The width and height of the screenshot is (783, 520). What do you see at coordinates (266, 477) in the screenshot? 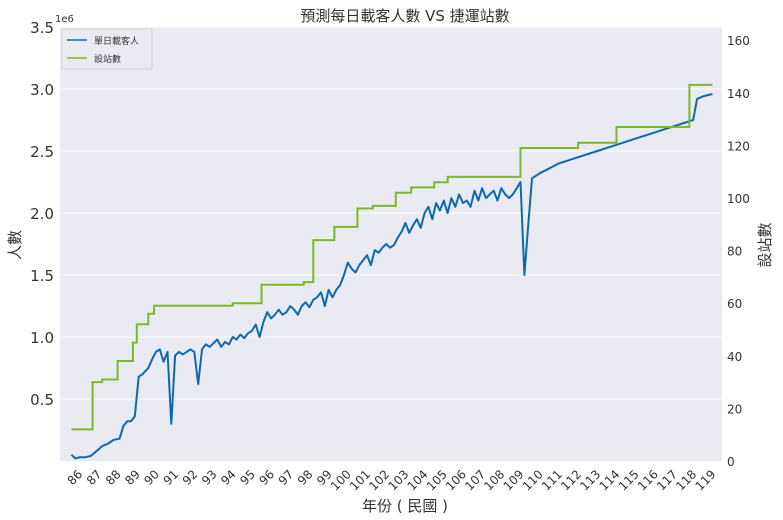
I see `x-tick-label-10: 96` at bounding box center [266, 477].